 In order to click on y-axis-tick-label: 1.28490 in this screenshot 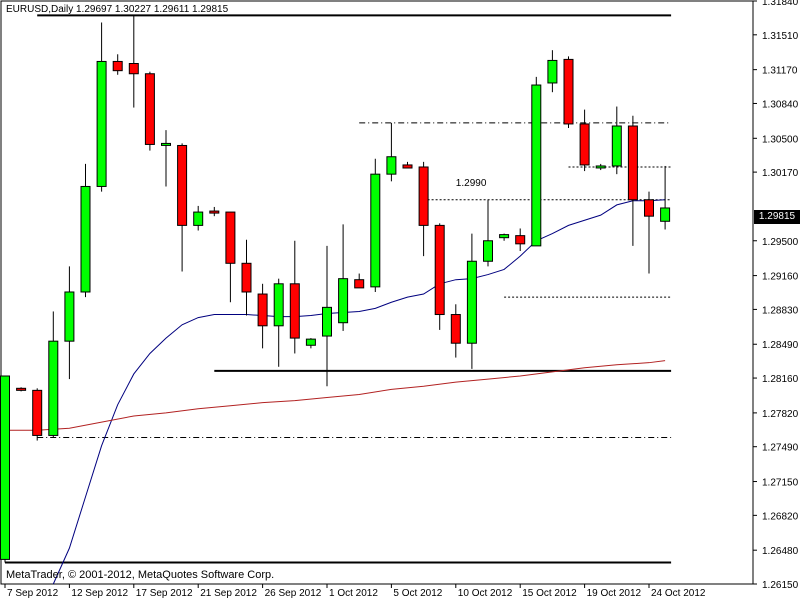, I will do `click(780, 345)`.